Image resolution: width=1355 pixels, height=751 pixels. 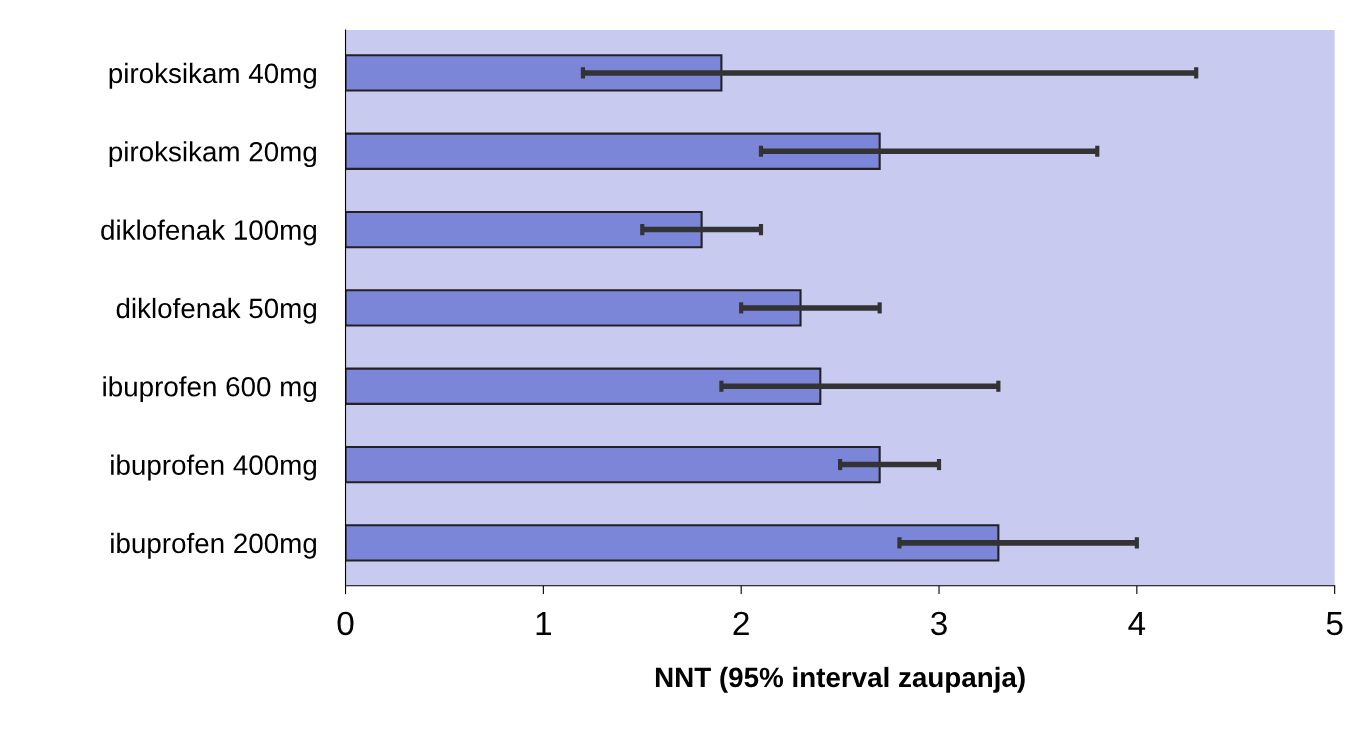 What do you see at coordinates (741, 623) in the screenshot?
I see `x-tick-label: 2` at bounding box center [741, 623].